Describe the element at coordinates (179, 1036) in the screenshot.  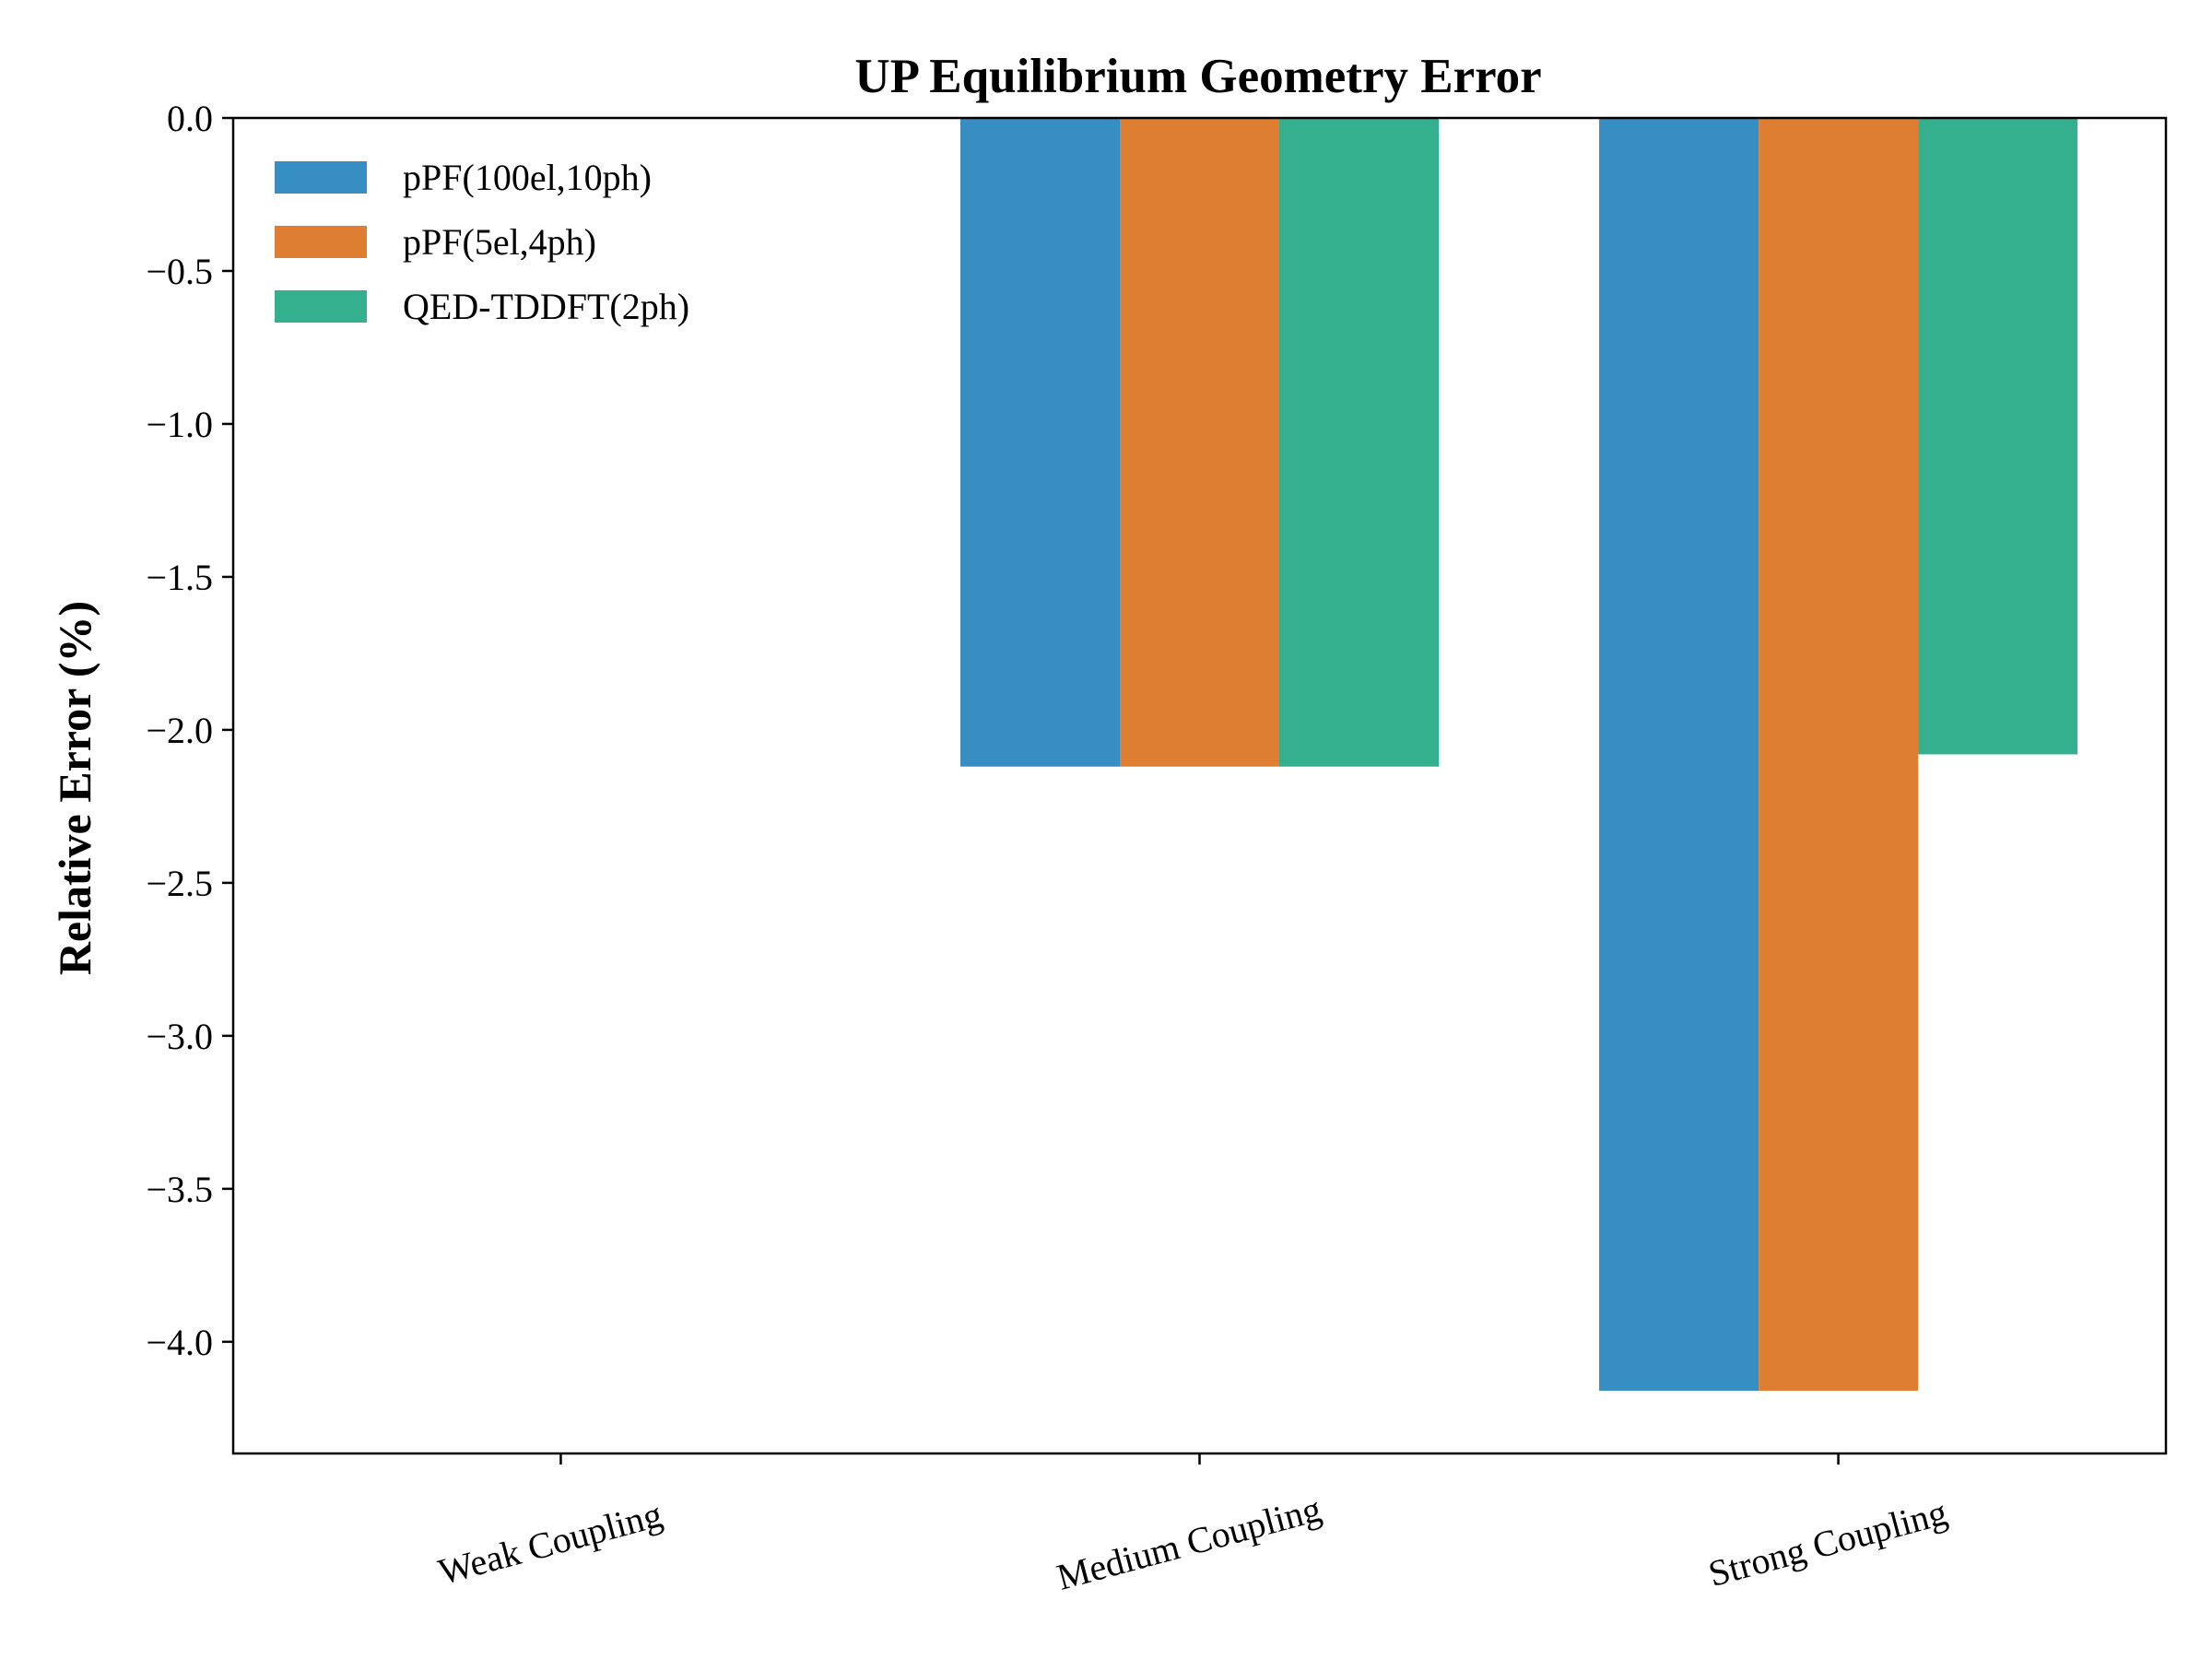
I see `y-tick-label: −3.0` at that location.